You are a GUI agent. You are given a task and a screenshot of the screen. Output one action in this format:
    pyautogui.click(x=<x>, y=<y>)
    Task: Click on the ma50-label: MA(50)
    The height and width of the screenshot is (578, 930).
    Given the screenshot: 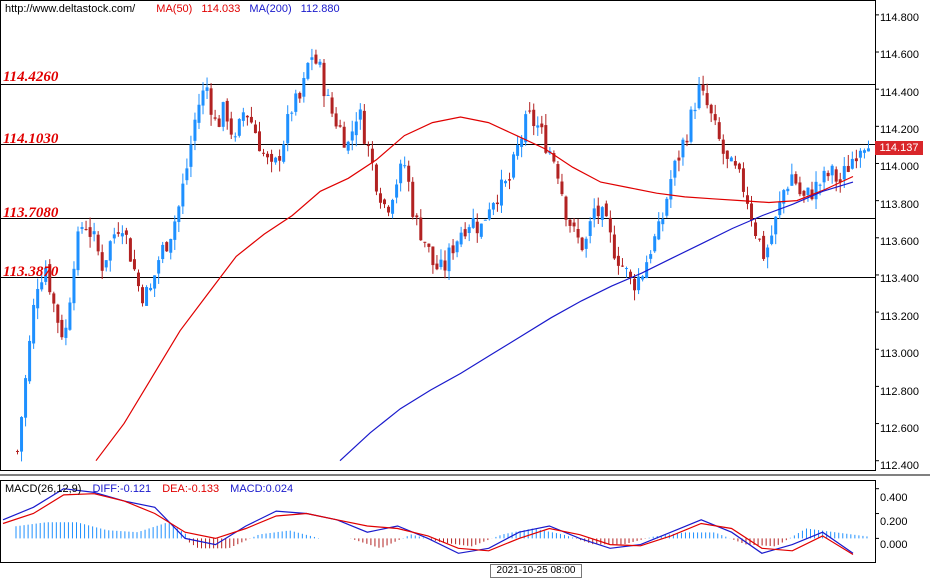 What is the action you would take?
    pyautogui.click(x=174, y=9)
    